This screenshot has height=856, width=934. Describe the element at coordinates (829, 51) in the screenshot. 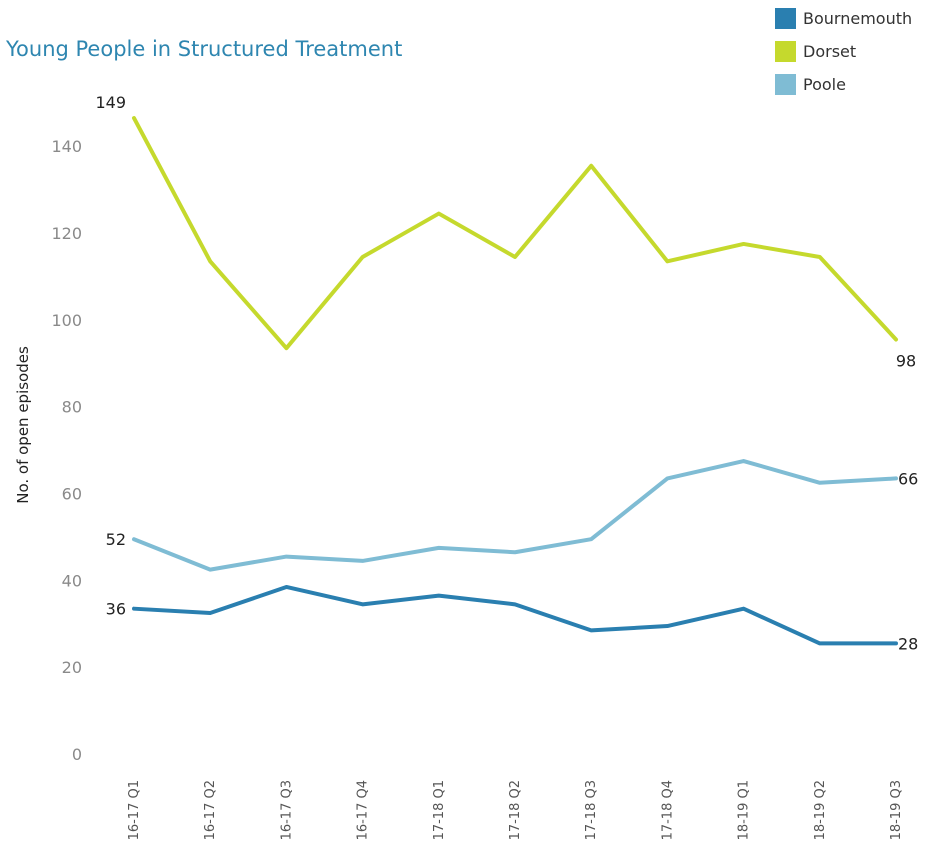

I see `legend-label: Dorset` at that location.